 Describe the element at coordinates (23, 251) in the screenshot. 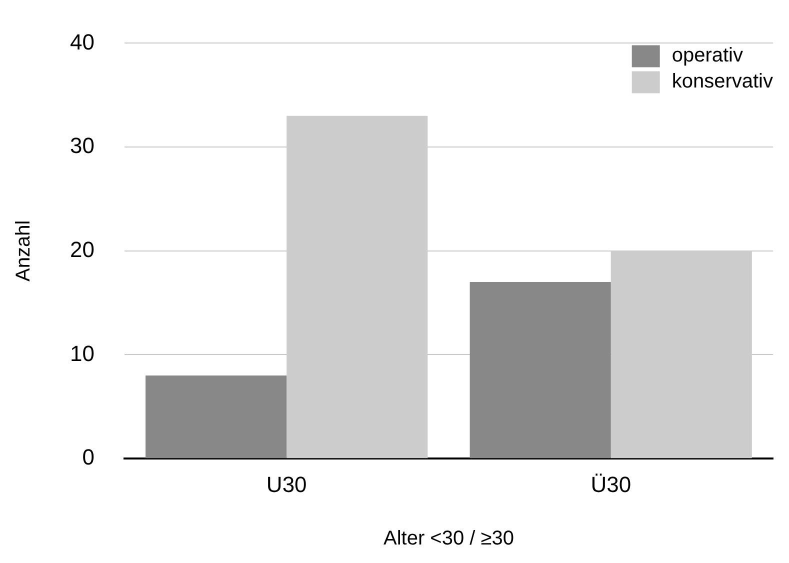

I see `y-axis-title: Anzahl` at that location.